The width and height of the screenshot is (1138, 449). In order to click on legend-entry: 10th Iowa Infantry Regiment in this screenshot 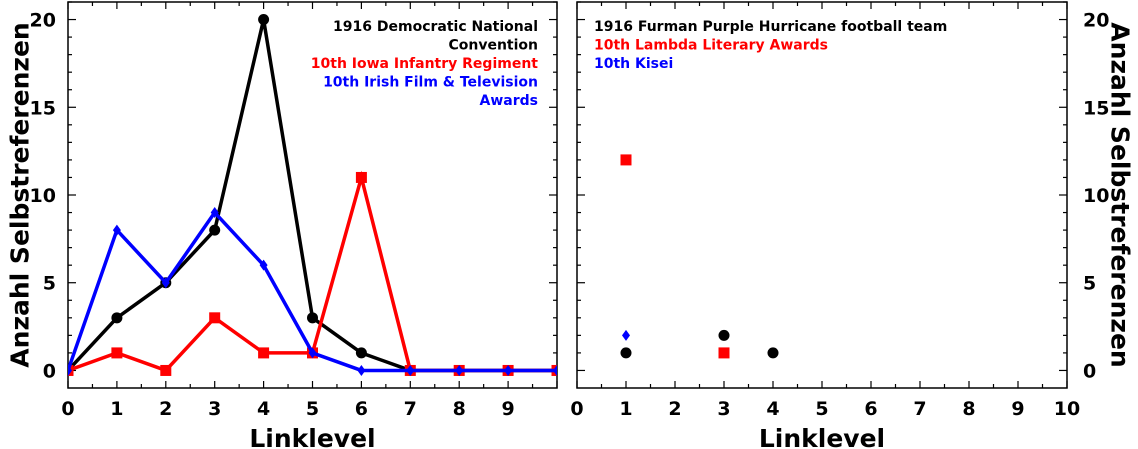, I will do `click(425, 64)`.